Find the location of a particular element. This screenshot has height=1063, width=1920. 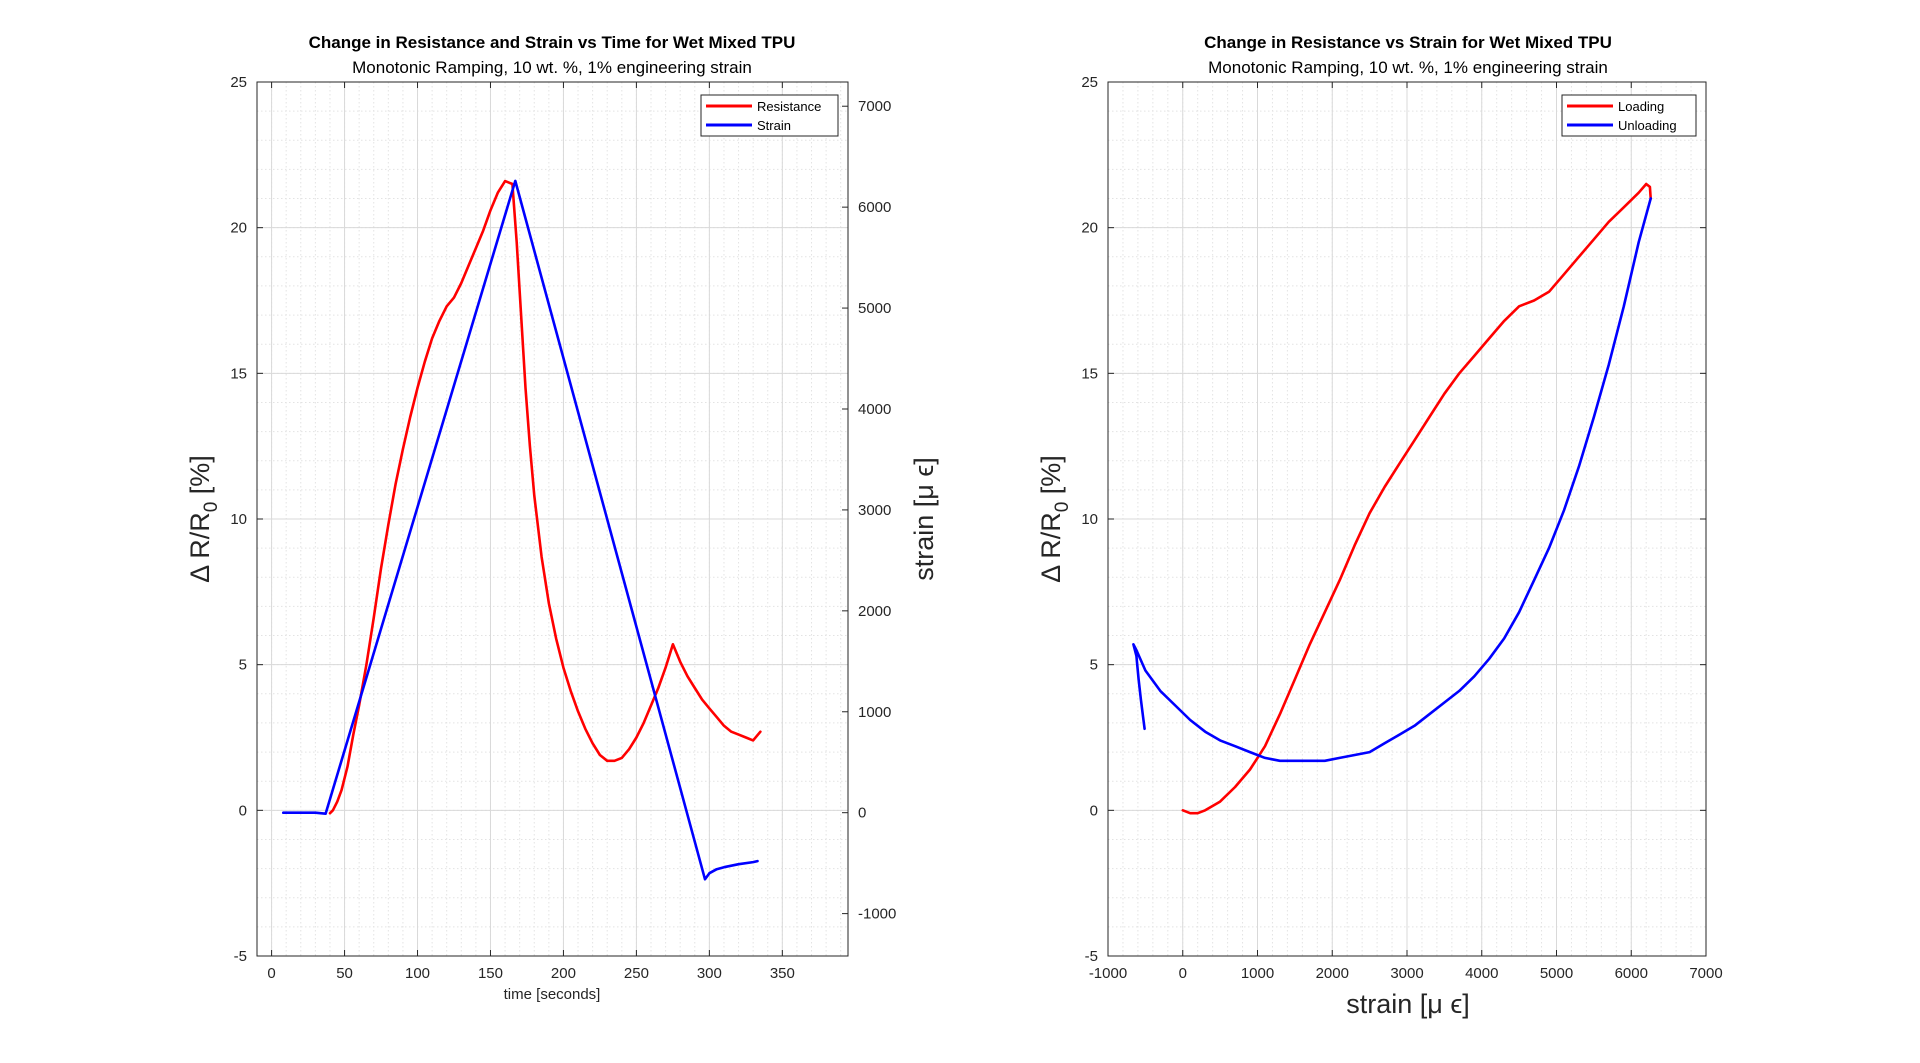

x-tick-label: 350 is located at coordinates (782, 973).